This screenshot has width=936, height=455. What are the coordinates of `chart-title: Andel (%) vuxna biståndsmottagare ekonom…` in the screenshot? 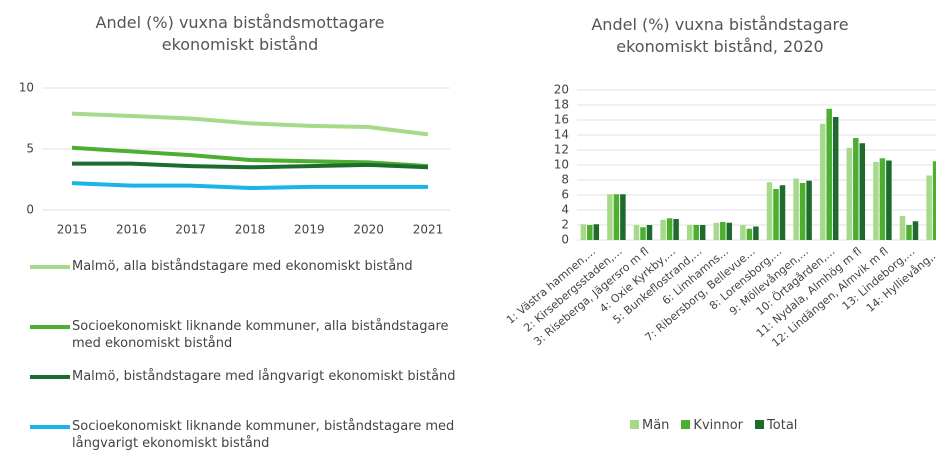 It's located at (240, 33).